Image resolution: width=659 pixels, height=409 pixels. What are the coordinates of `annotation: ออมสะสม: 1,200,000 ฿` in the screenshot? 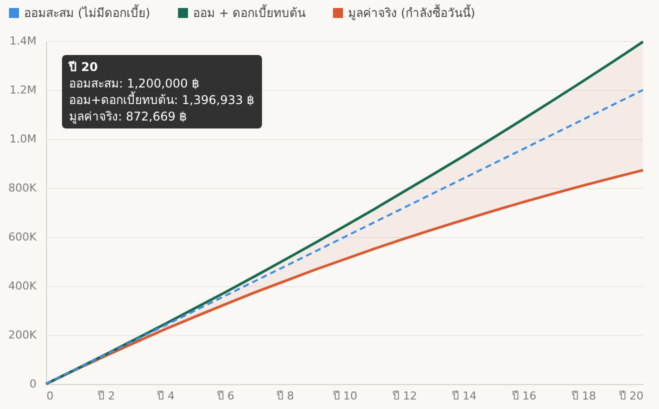 It's located at (134, 83).